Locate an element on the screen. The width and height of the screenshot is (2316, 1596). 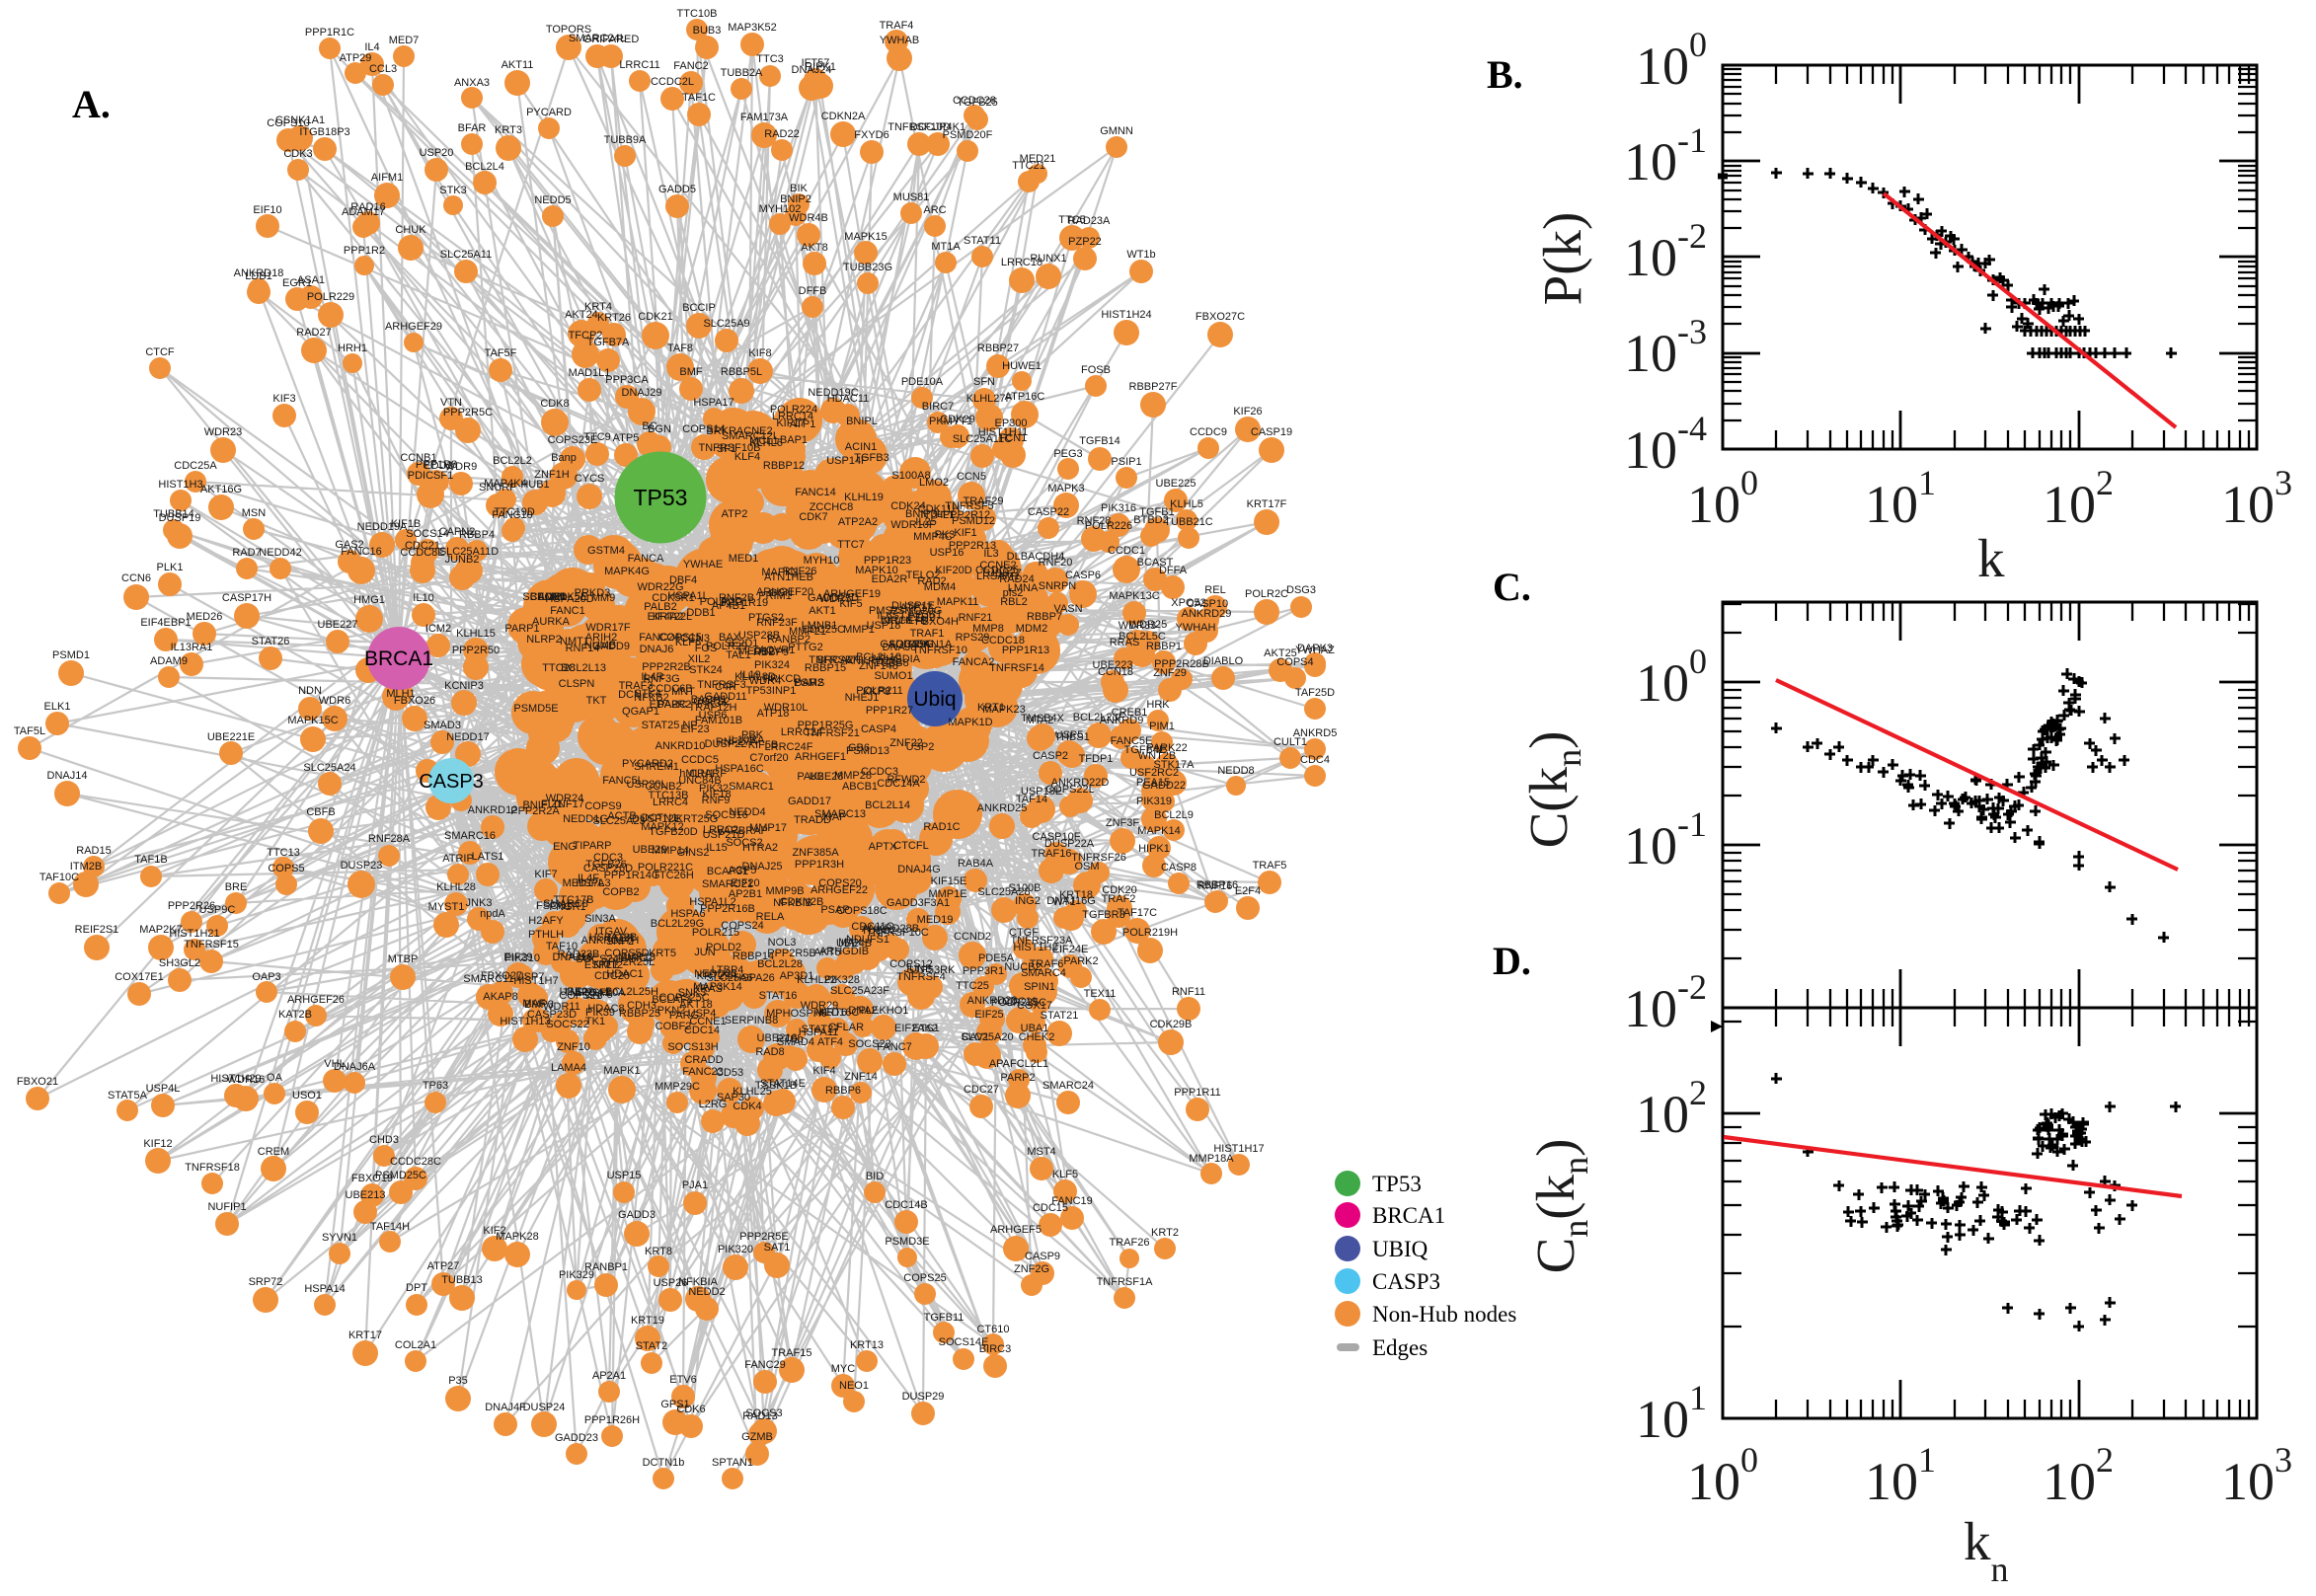
svg-text: ARHGEF19 is located at coordinates (852, 594).